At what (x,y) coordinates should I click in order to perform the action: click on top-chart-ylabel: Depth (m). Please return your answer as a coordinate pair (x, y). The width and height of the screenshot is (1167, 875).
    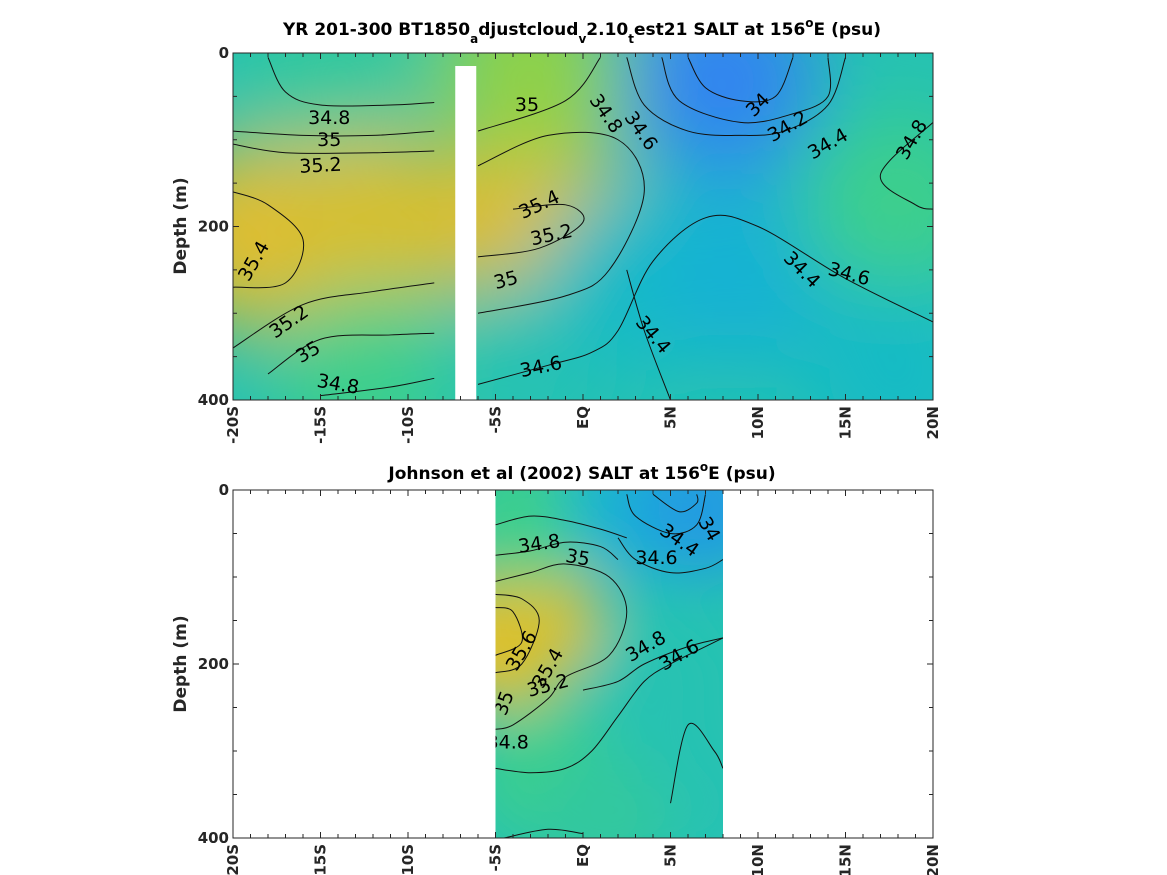
    Looking at the image, I should click on (181, 225).